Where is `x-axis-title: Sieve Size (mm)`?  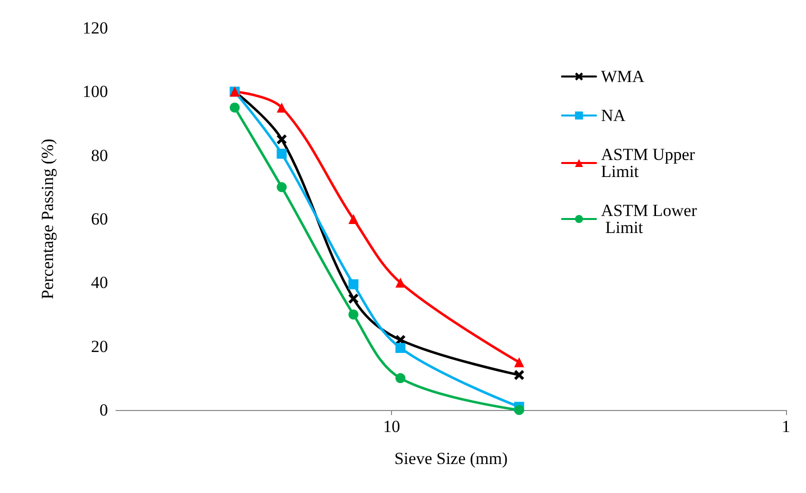
x-axis-title: Sieve Size (mm) is located at coordinates (451, 458).